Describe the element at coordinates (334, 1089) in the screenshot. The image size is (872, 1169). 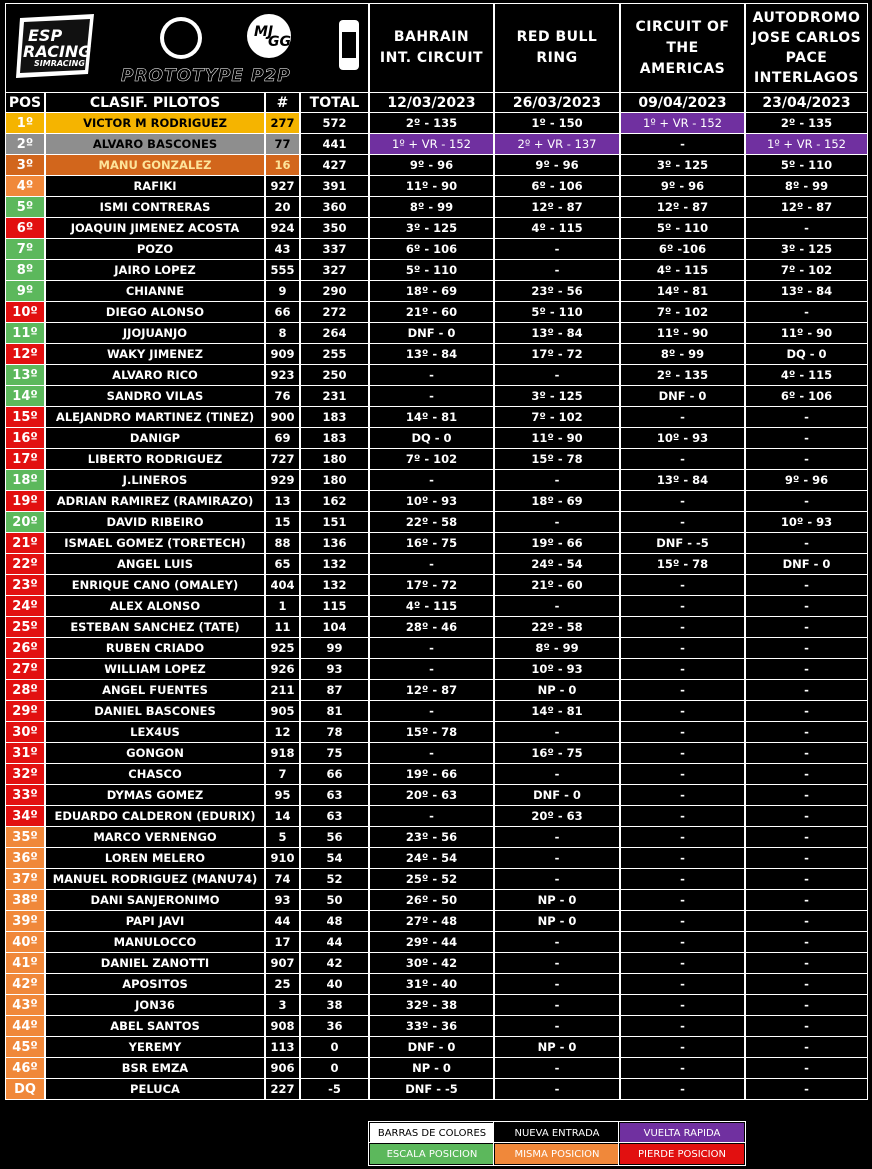
I see `total-points: -5` at that location.